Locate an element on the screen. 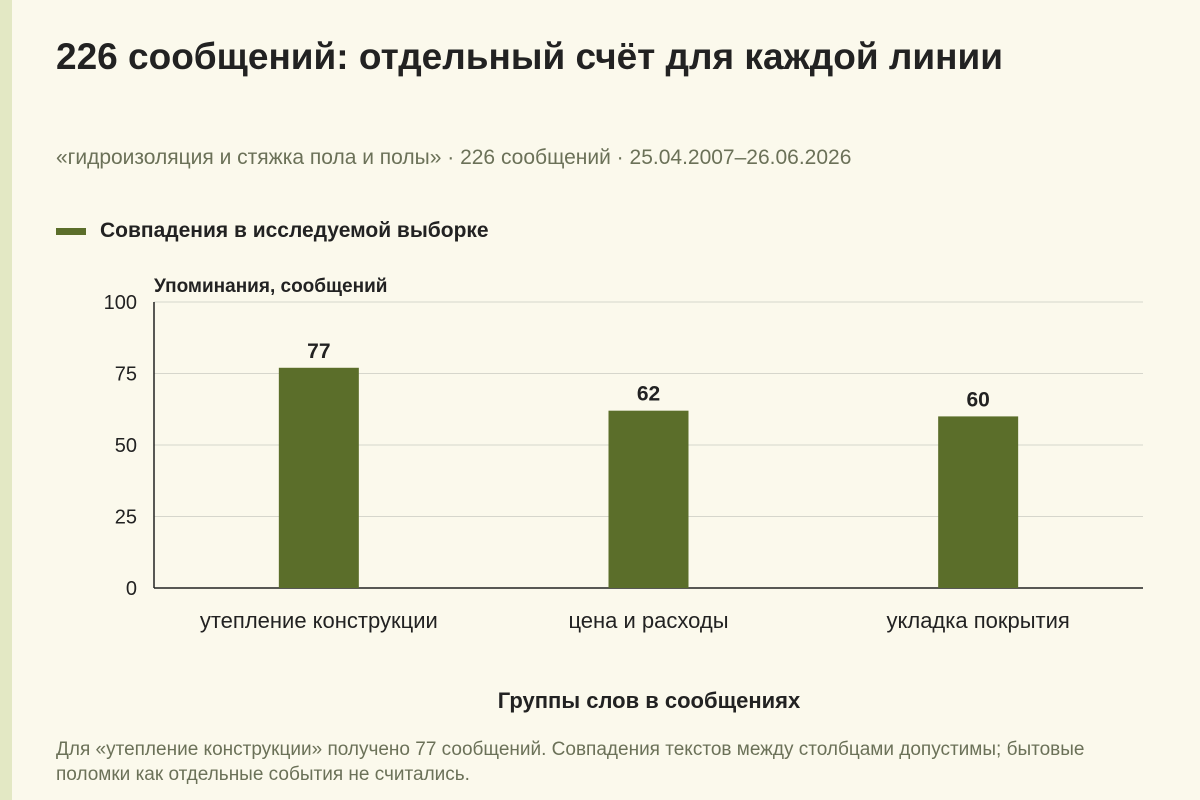  legend-label: Совпадения в исследуемой выборке is located at coordinates (294, 230).